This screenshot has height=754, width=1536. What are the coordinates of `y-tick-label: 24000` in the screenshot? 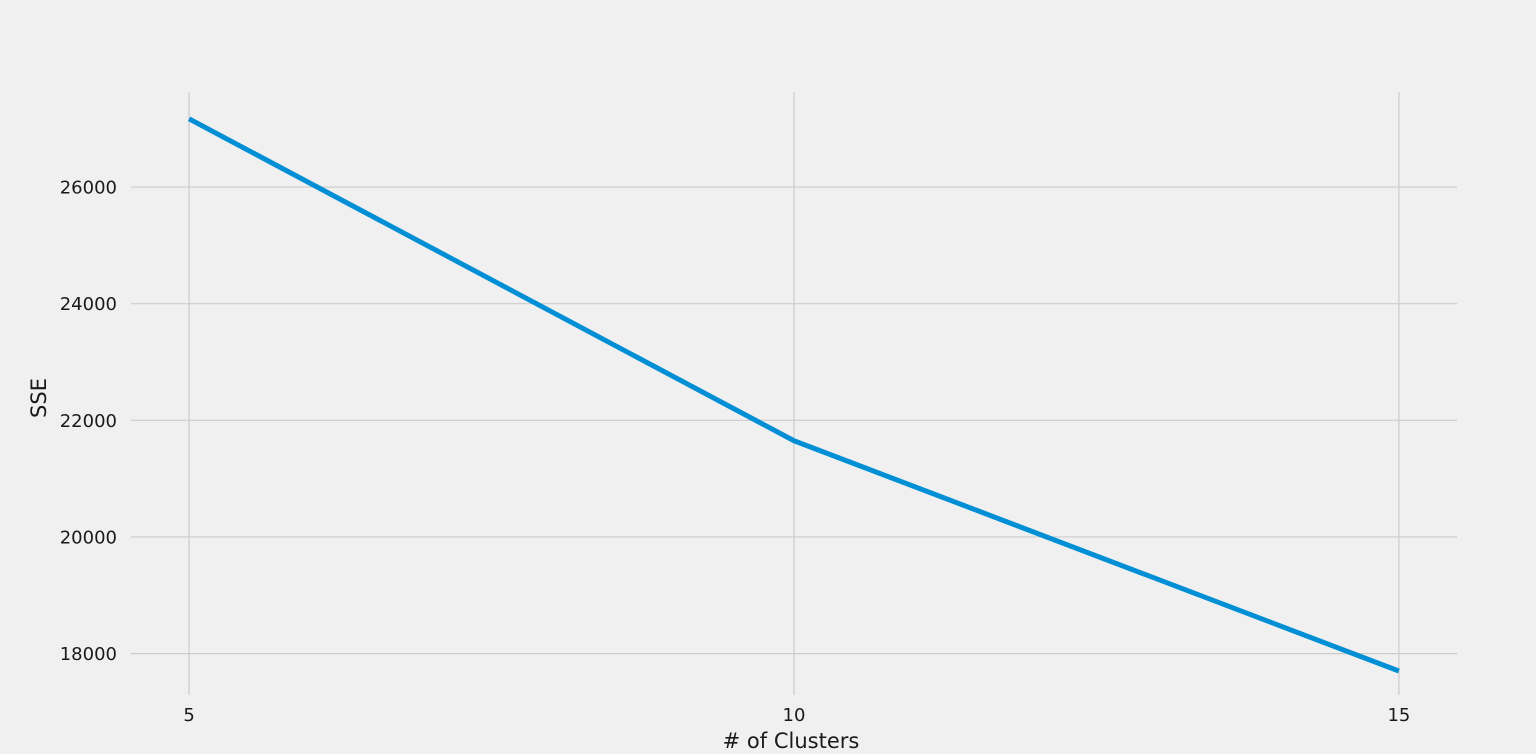 It's located at (88, 304).